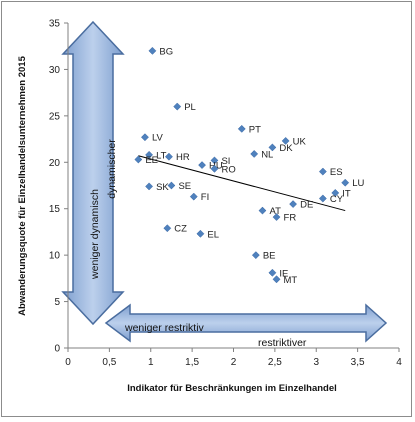 Image resolution: width=415 pixels, height=422 pixels. What do you see at coordinates (322, 198) in the screenshot?
I see `data-point-cy` at bounding box center [322, 198].